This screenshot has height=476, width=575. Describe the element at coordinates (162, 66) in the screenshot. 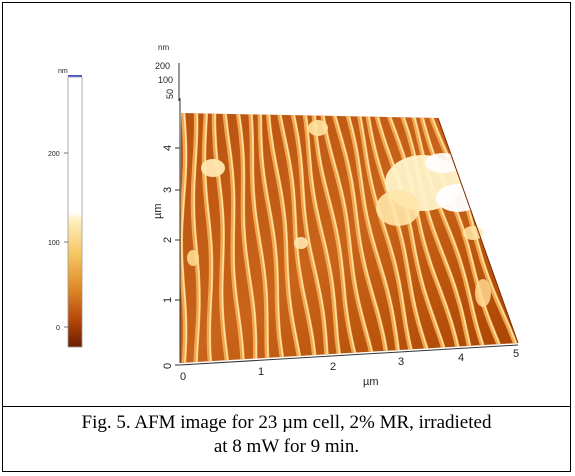

I see `z-tick-200: 200` at that location.